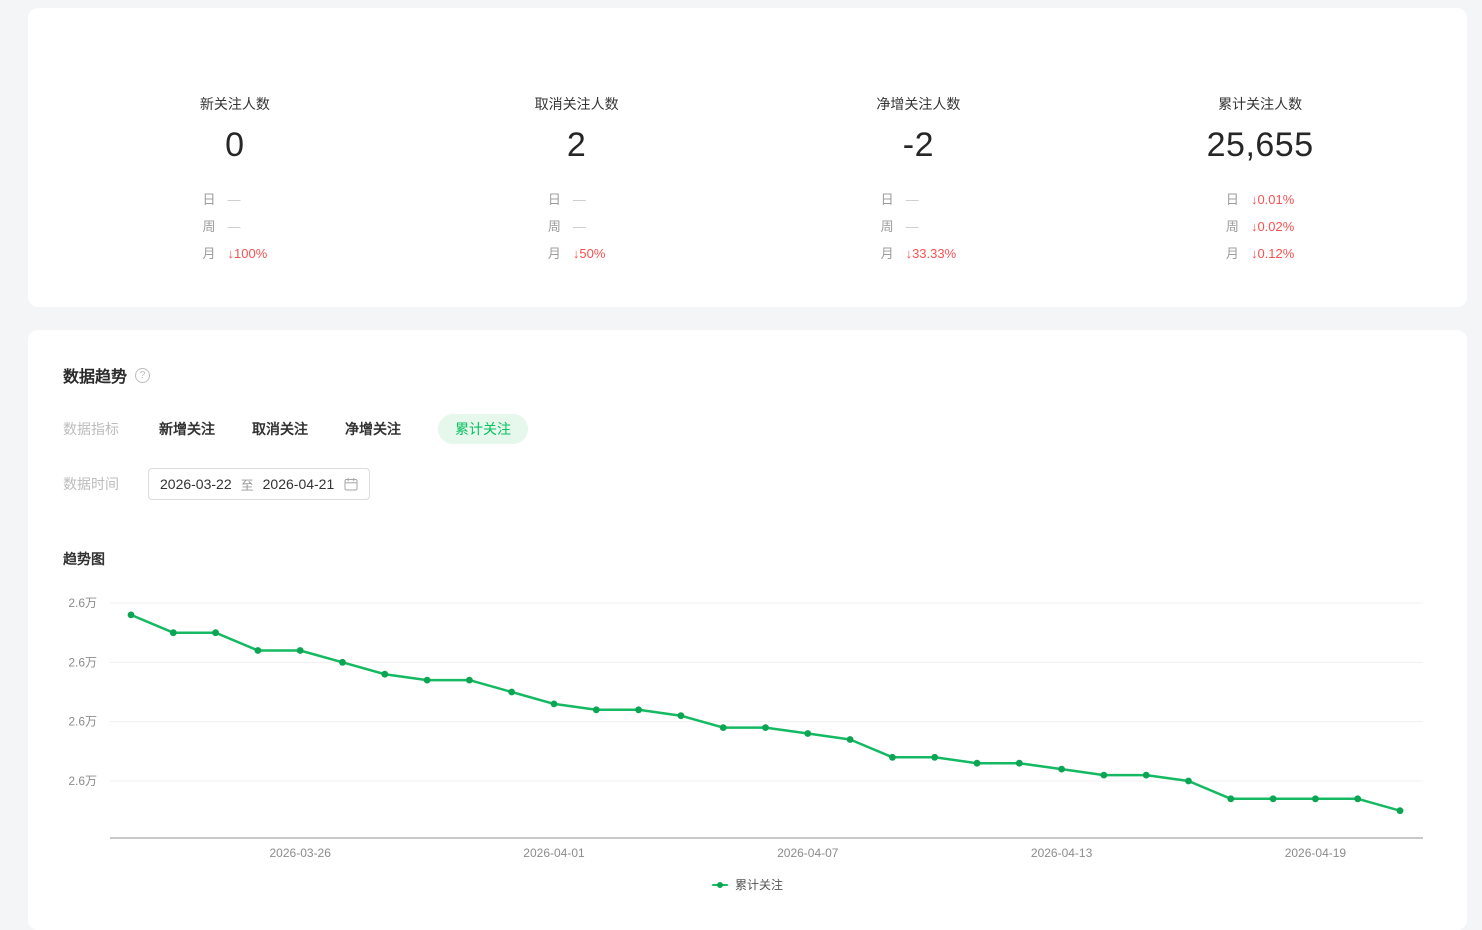 Image resolution: width=1482 pixels, height=930 pixels. Describe the element at coordinates (1272, 253) in the screenshot. I see `metric-value-down: ↓0.12%` at that location.